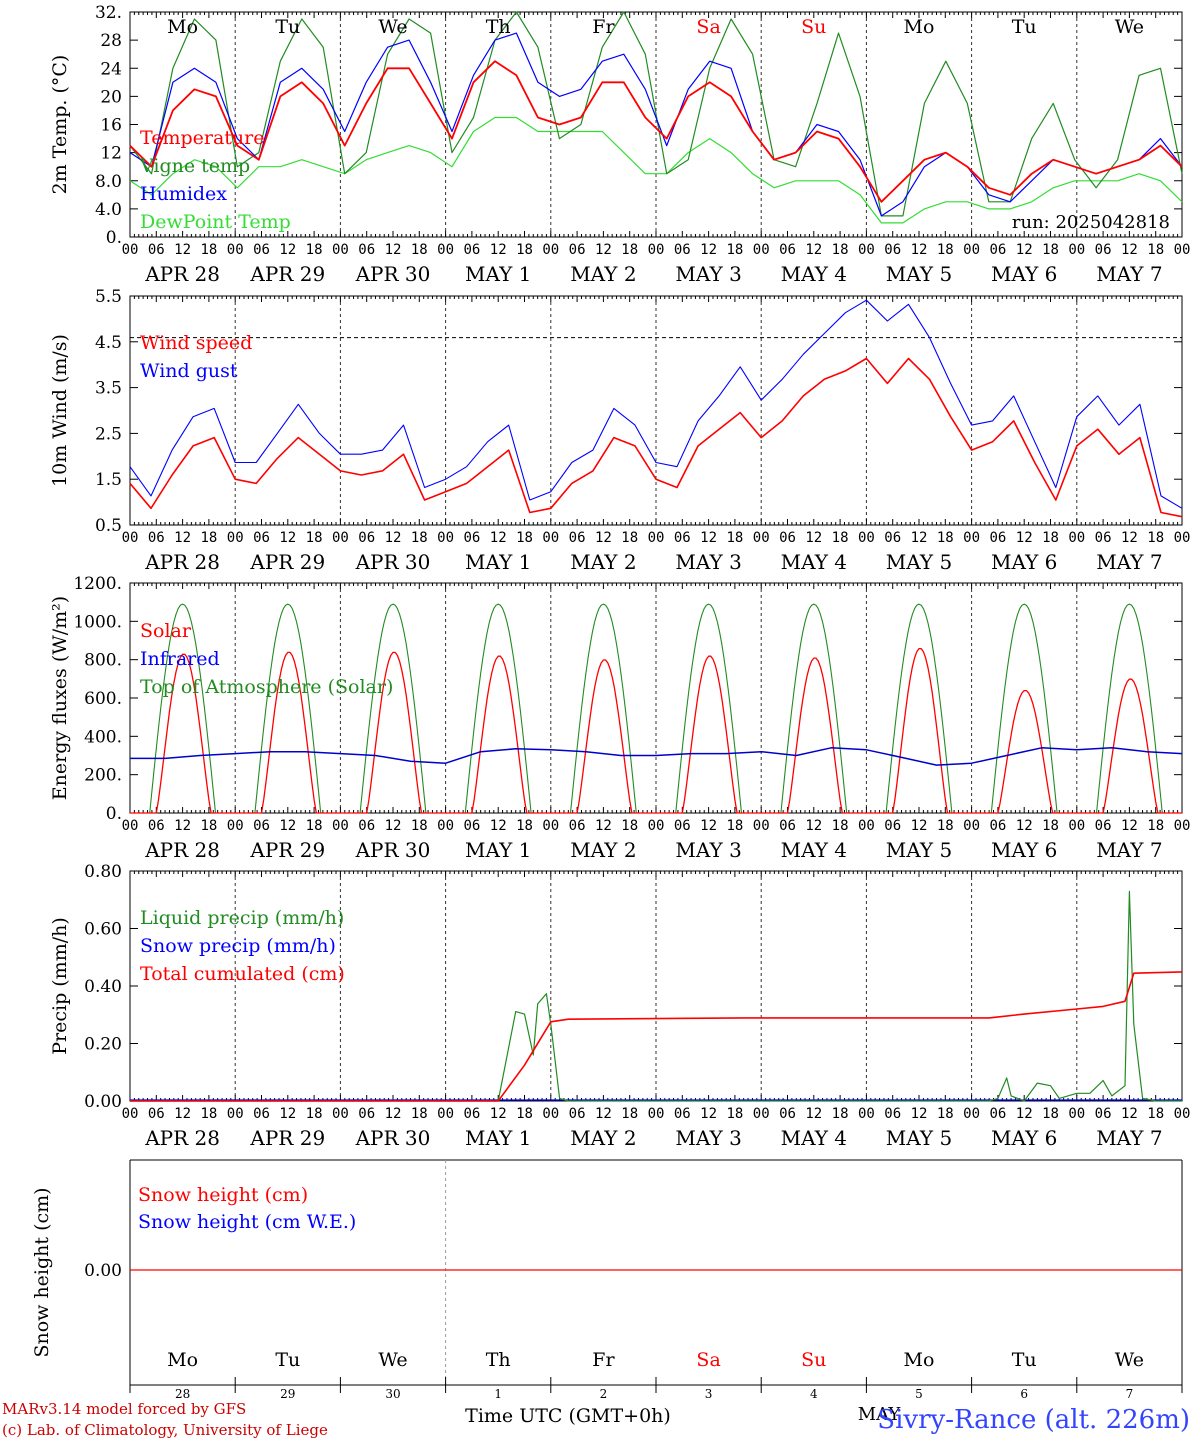 The width and height of the screenshot is (1194, 1440). What do you see at coordinates (194, 166) in the screenshot?
I see `legend-entry: Vigne temp` at bounding box center [194, 166].